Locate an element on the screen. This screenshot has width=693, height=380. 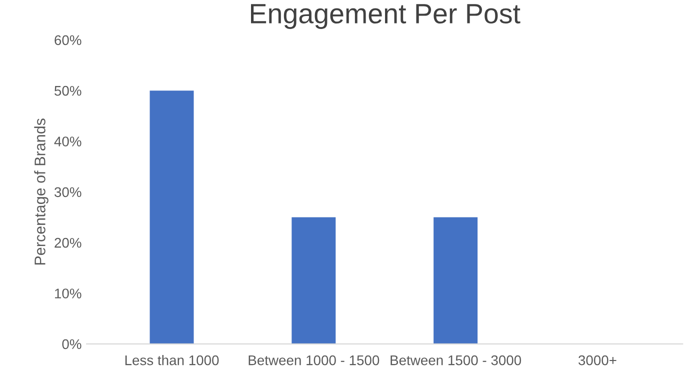
chart-title: Engagement Per Post is located at coordinates (385, 16).